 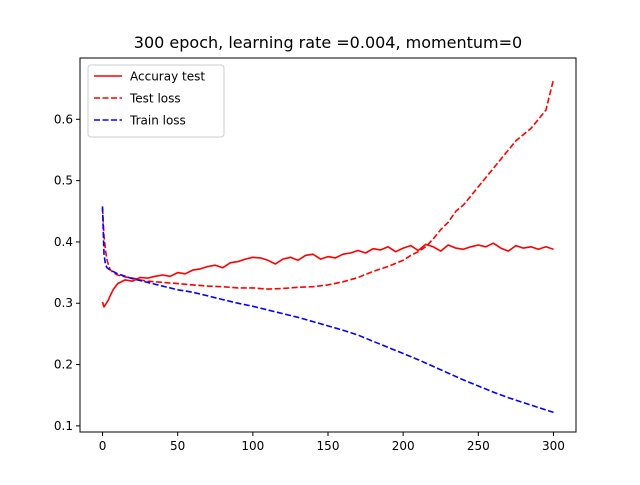 I want to click on y-tick-label: 0.5, so click(x=63, y=181).